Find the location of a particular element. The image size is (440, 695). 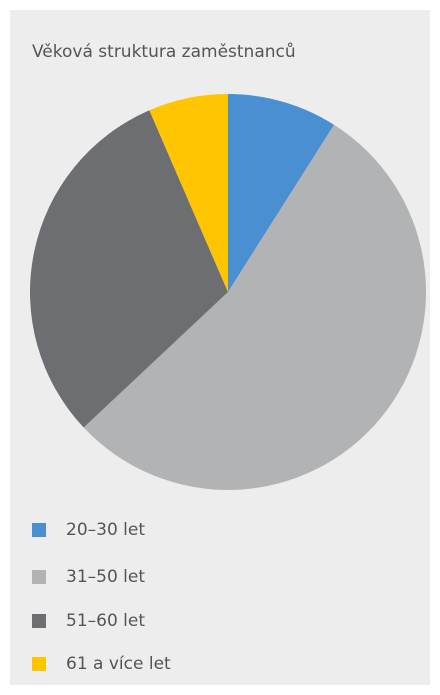

legend-label: 61 a více let is located at coordinates (118, 664).